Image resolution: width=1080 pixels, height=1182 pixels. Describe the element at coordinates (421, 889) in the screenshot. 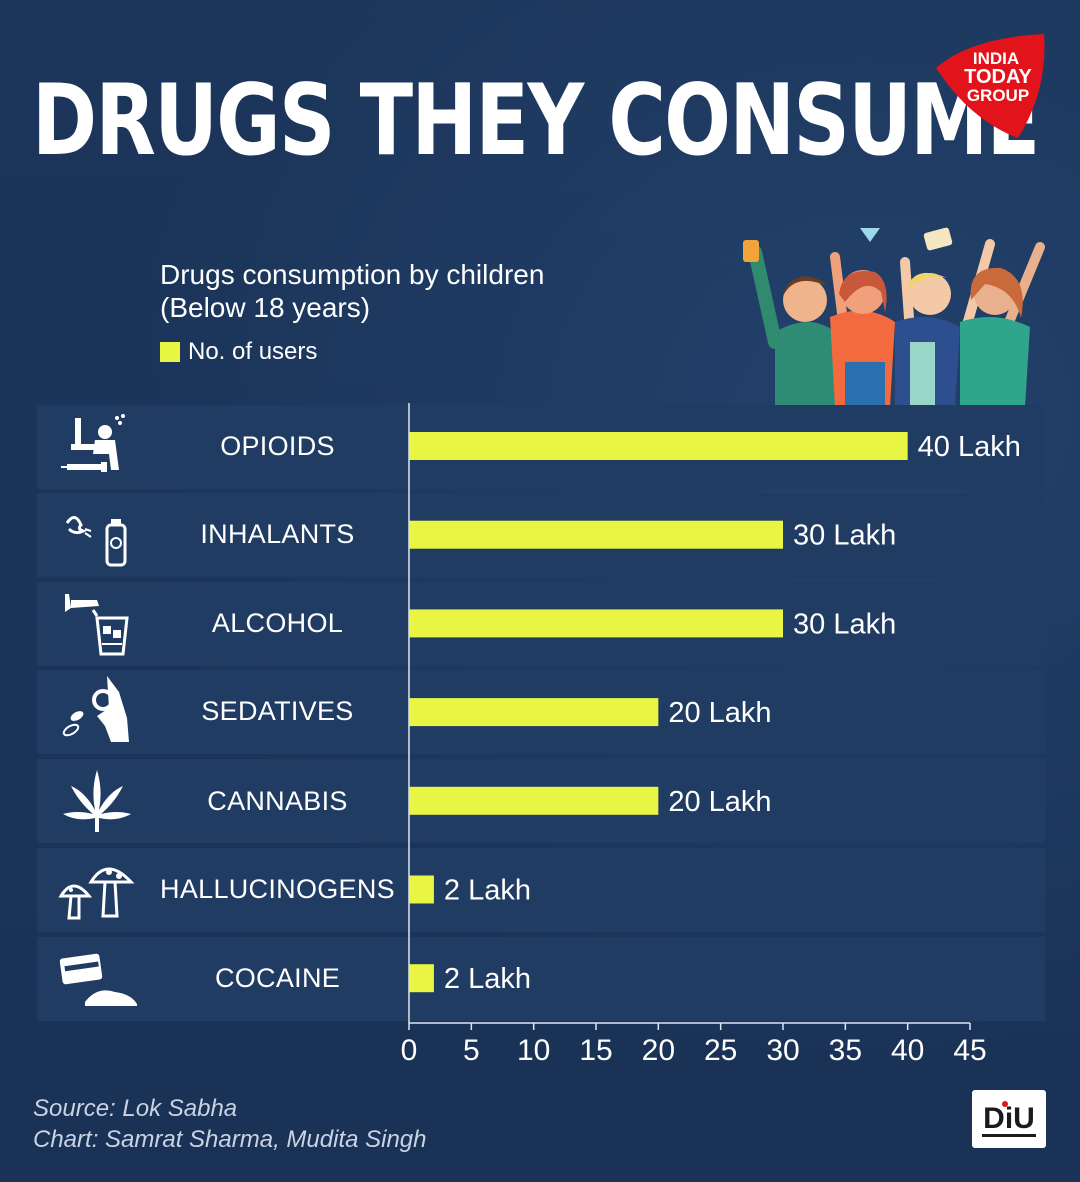

I see `bar-hallucinogens` at that location.